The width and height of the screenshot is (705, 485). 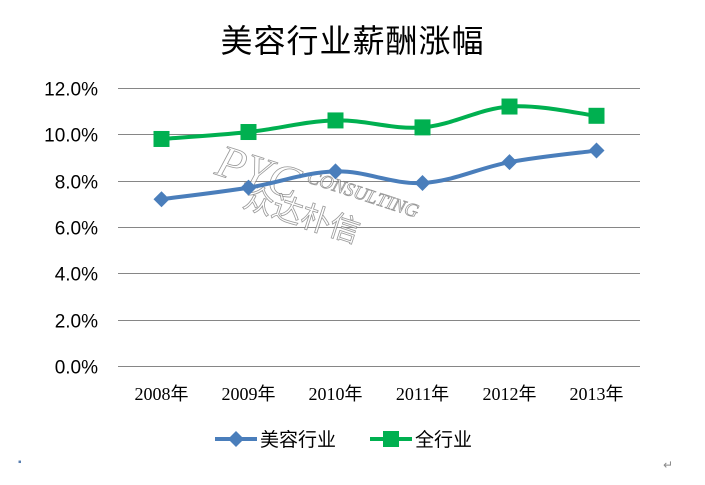 I want to click on x-axis-ticks: 2008年 2009年 2010年 2011年 2012年 2013年, so click(x=379, y=394).